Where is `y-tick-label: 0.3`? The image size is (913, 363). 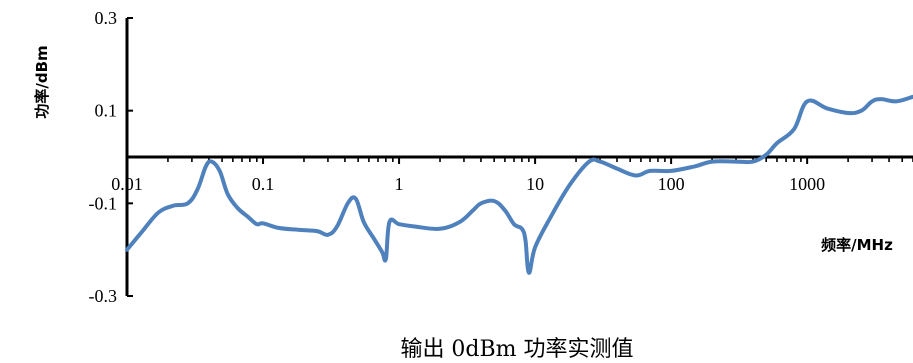
y-tick-label: 0.3 is located at coordinates (106, 18).